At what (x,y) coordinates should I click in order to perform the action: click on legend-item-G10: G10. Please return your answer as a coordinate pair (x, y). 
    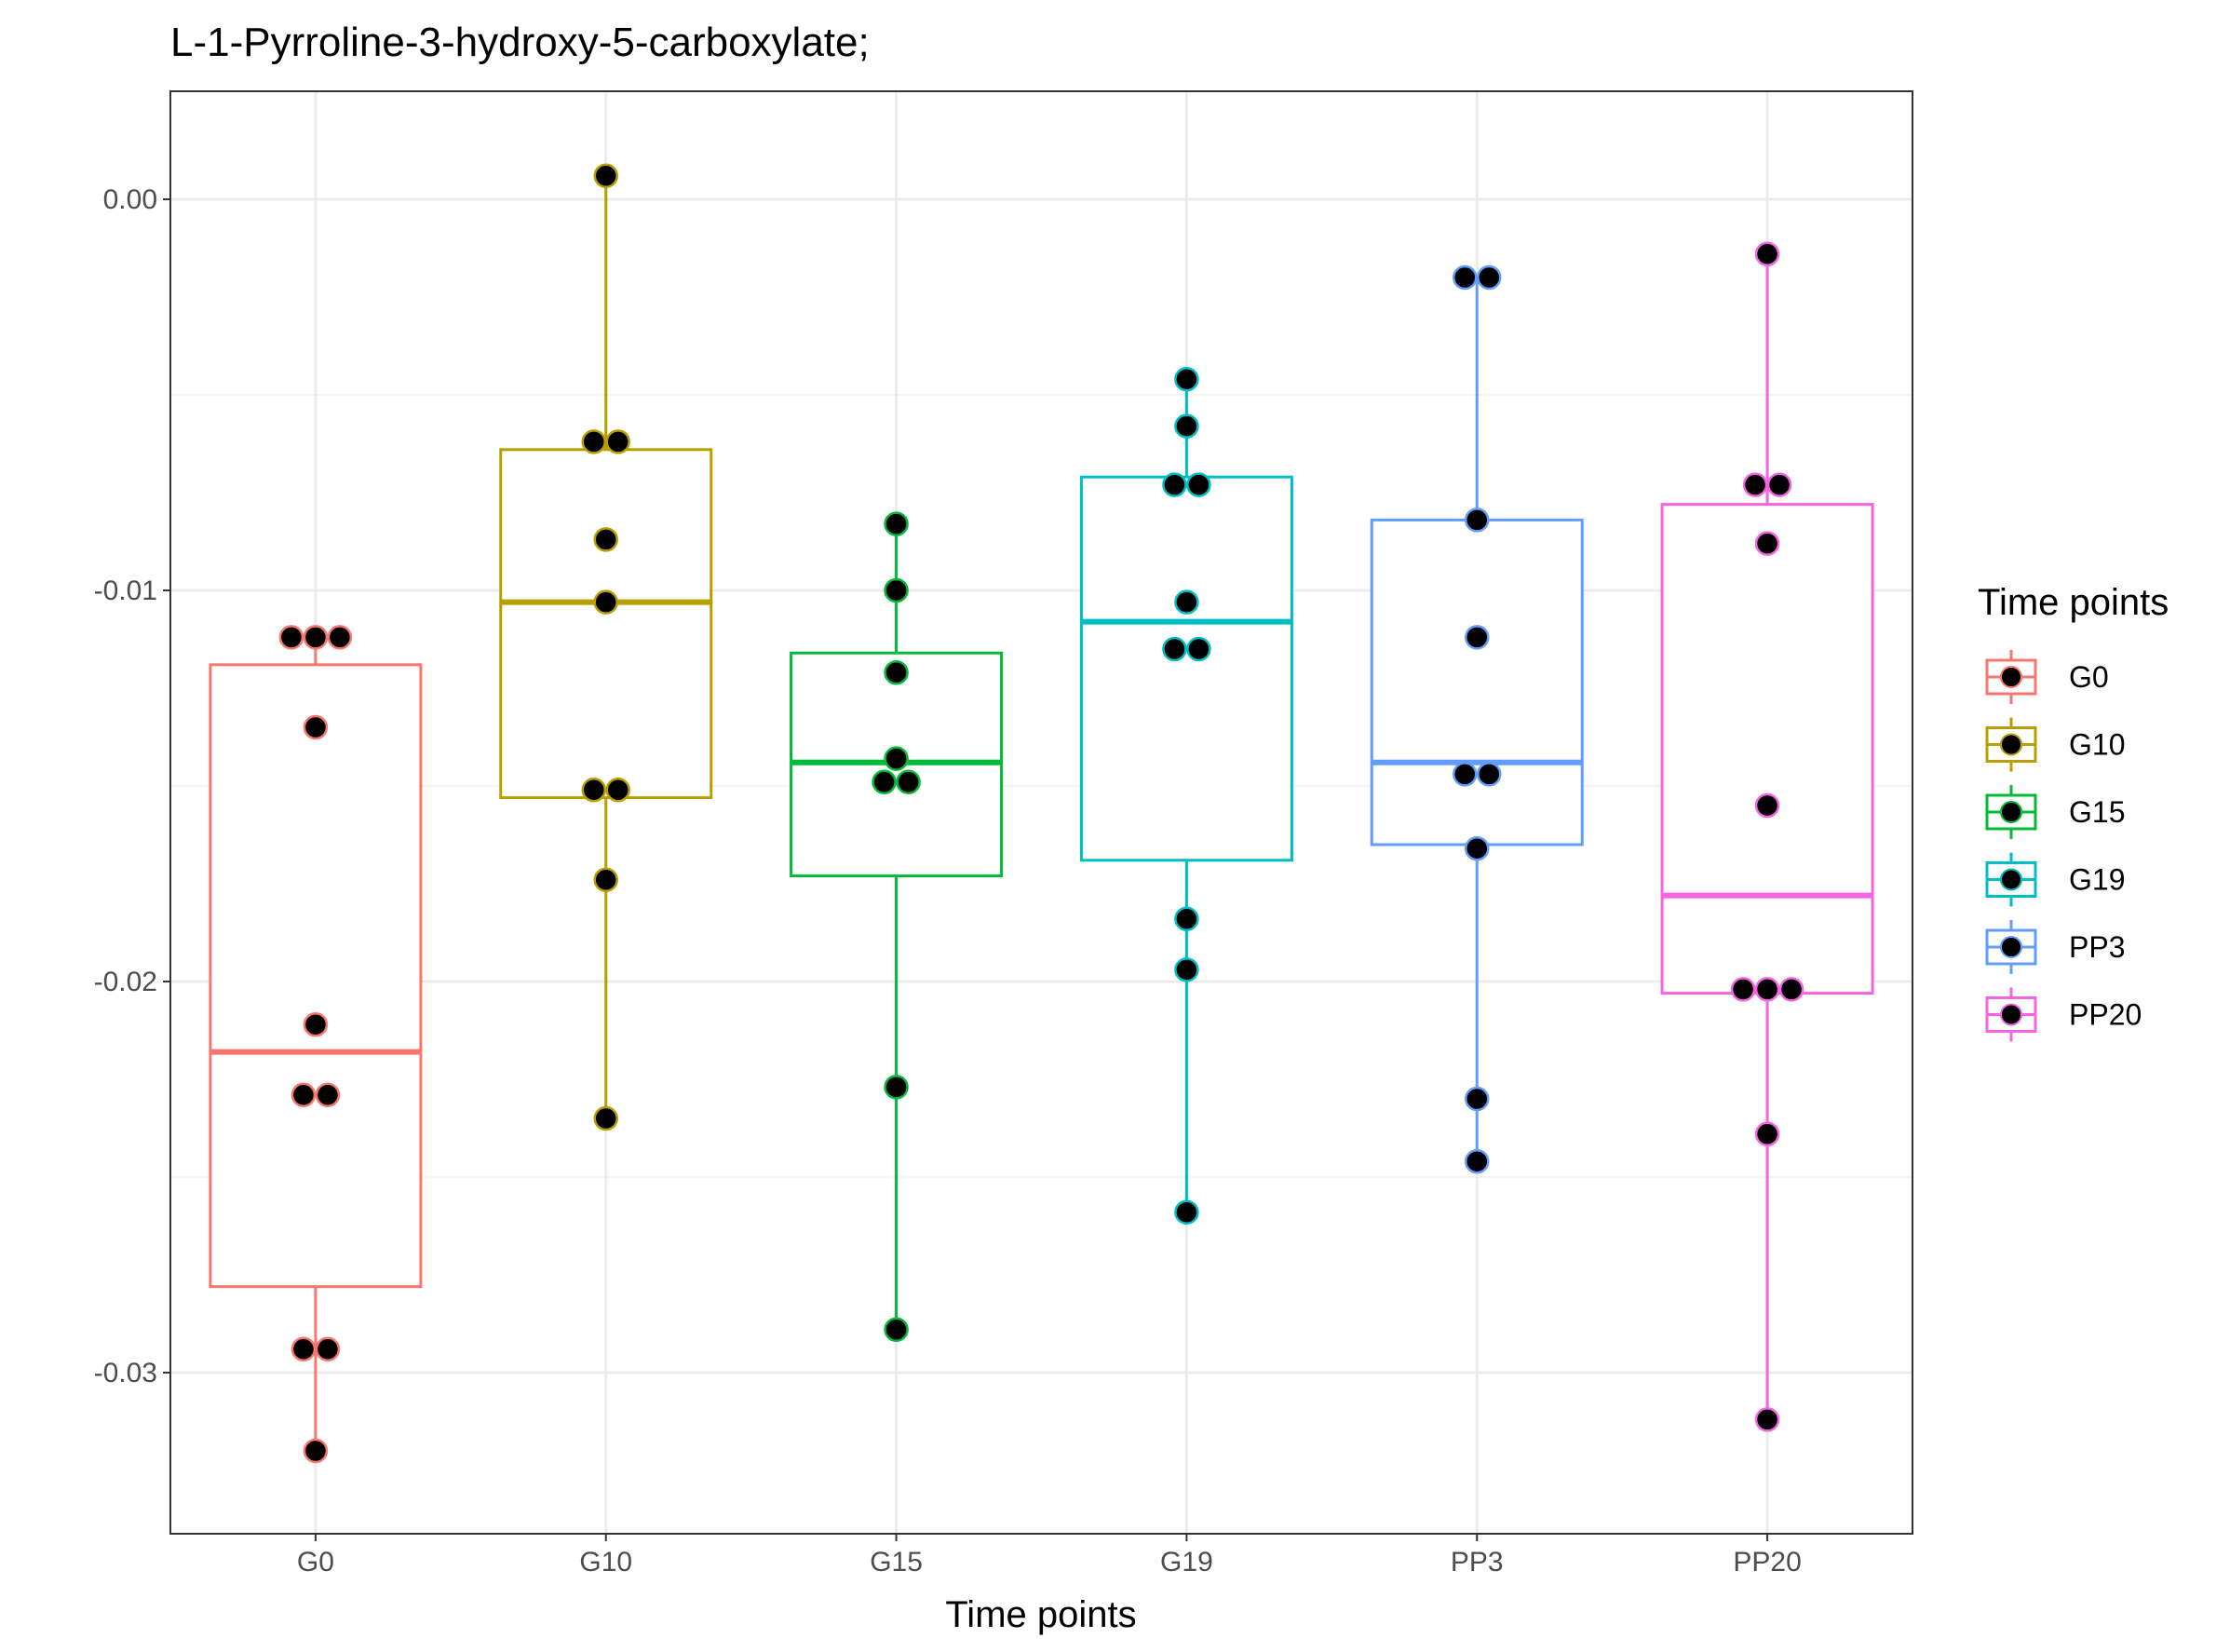
    Looking at the image, I should click on (2055, 744).